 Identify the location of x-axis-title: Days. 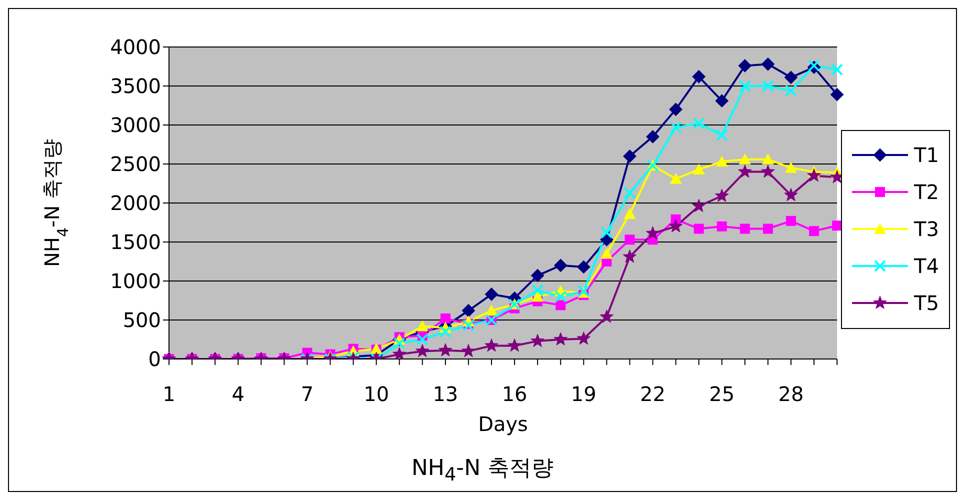
(503, 424).